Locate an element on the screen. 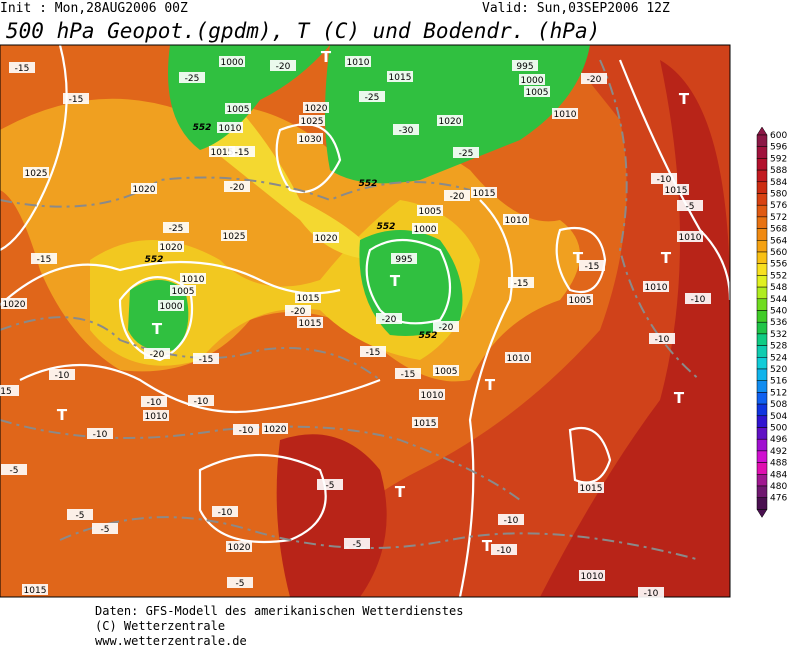 Image resolution: width=790 pixels, height=648 pixels. colorbar-label: 496 is located at coordinates (778, 440).